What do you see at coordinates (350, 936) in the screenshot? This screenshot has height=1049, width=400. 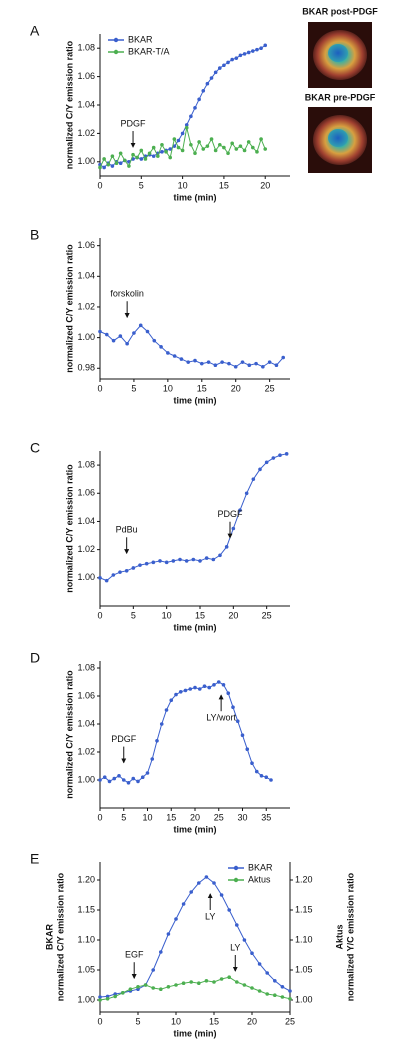 I see `y2-axis-label: normalized Y/C emission ratio` at bounding box center [350, 936].